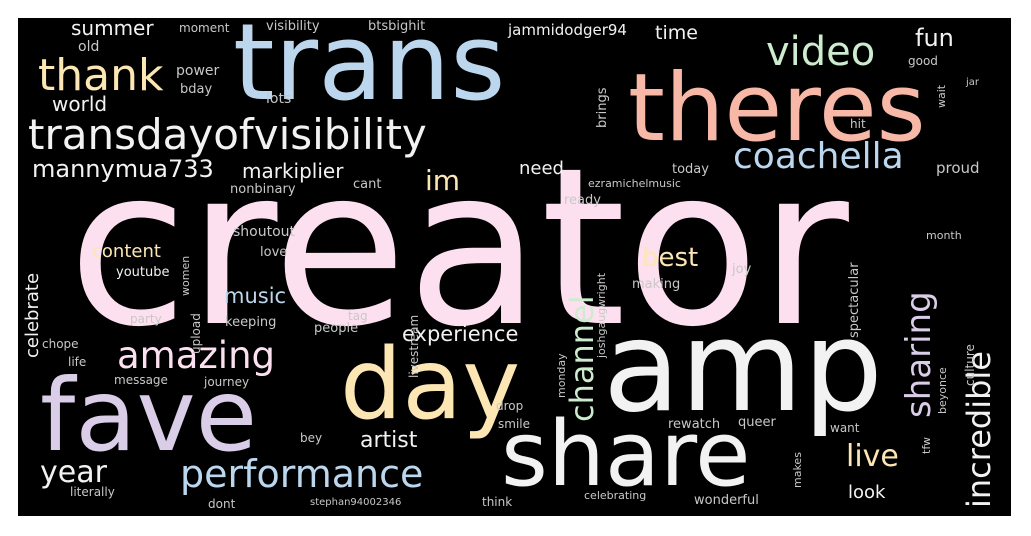 Image resolution: width=1031 pixels, height=536 pixels. What do you see at coordinates (302, 474) in the screenshot?
I see `word: performance` at bounding box center [302, 474].